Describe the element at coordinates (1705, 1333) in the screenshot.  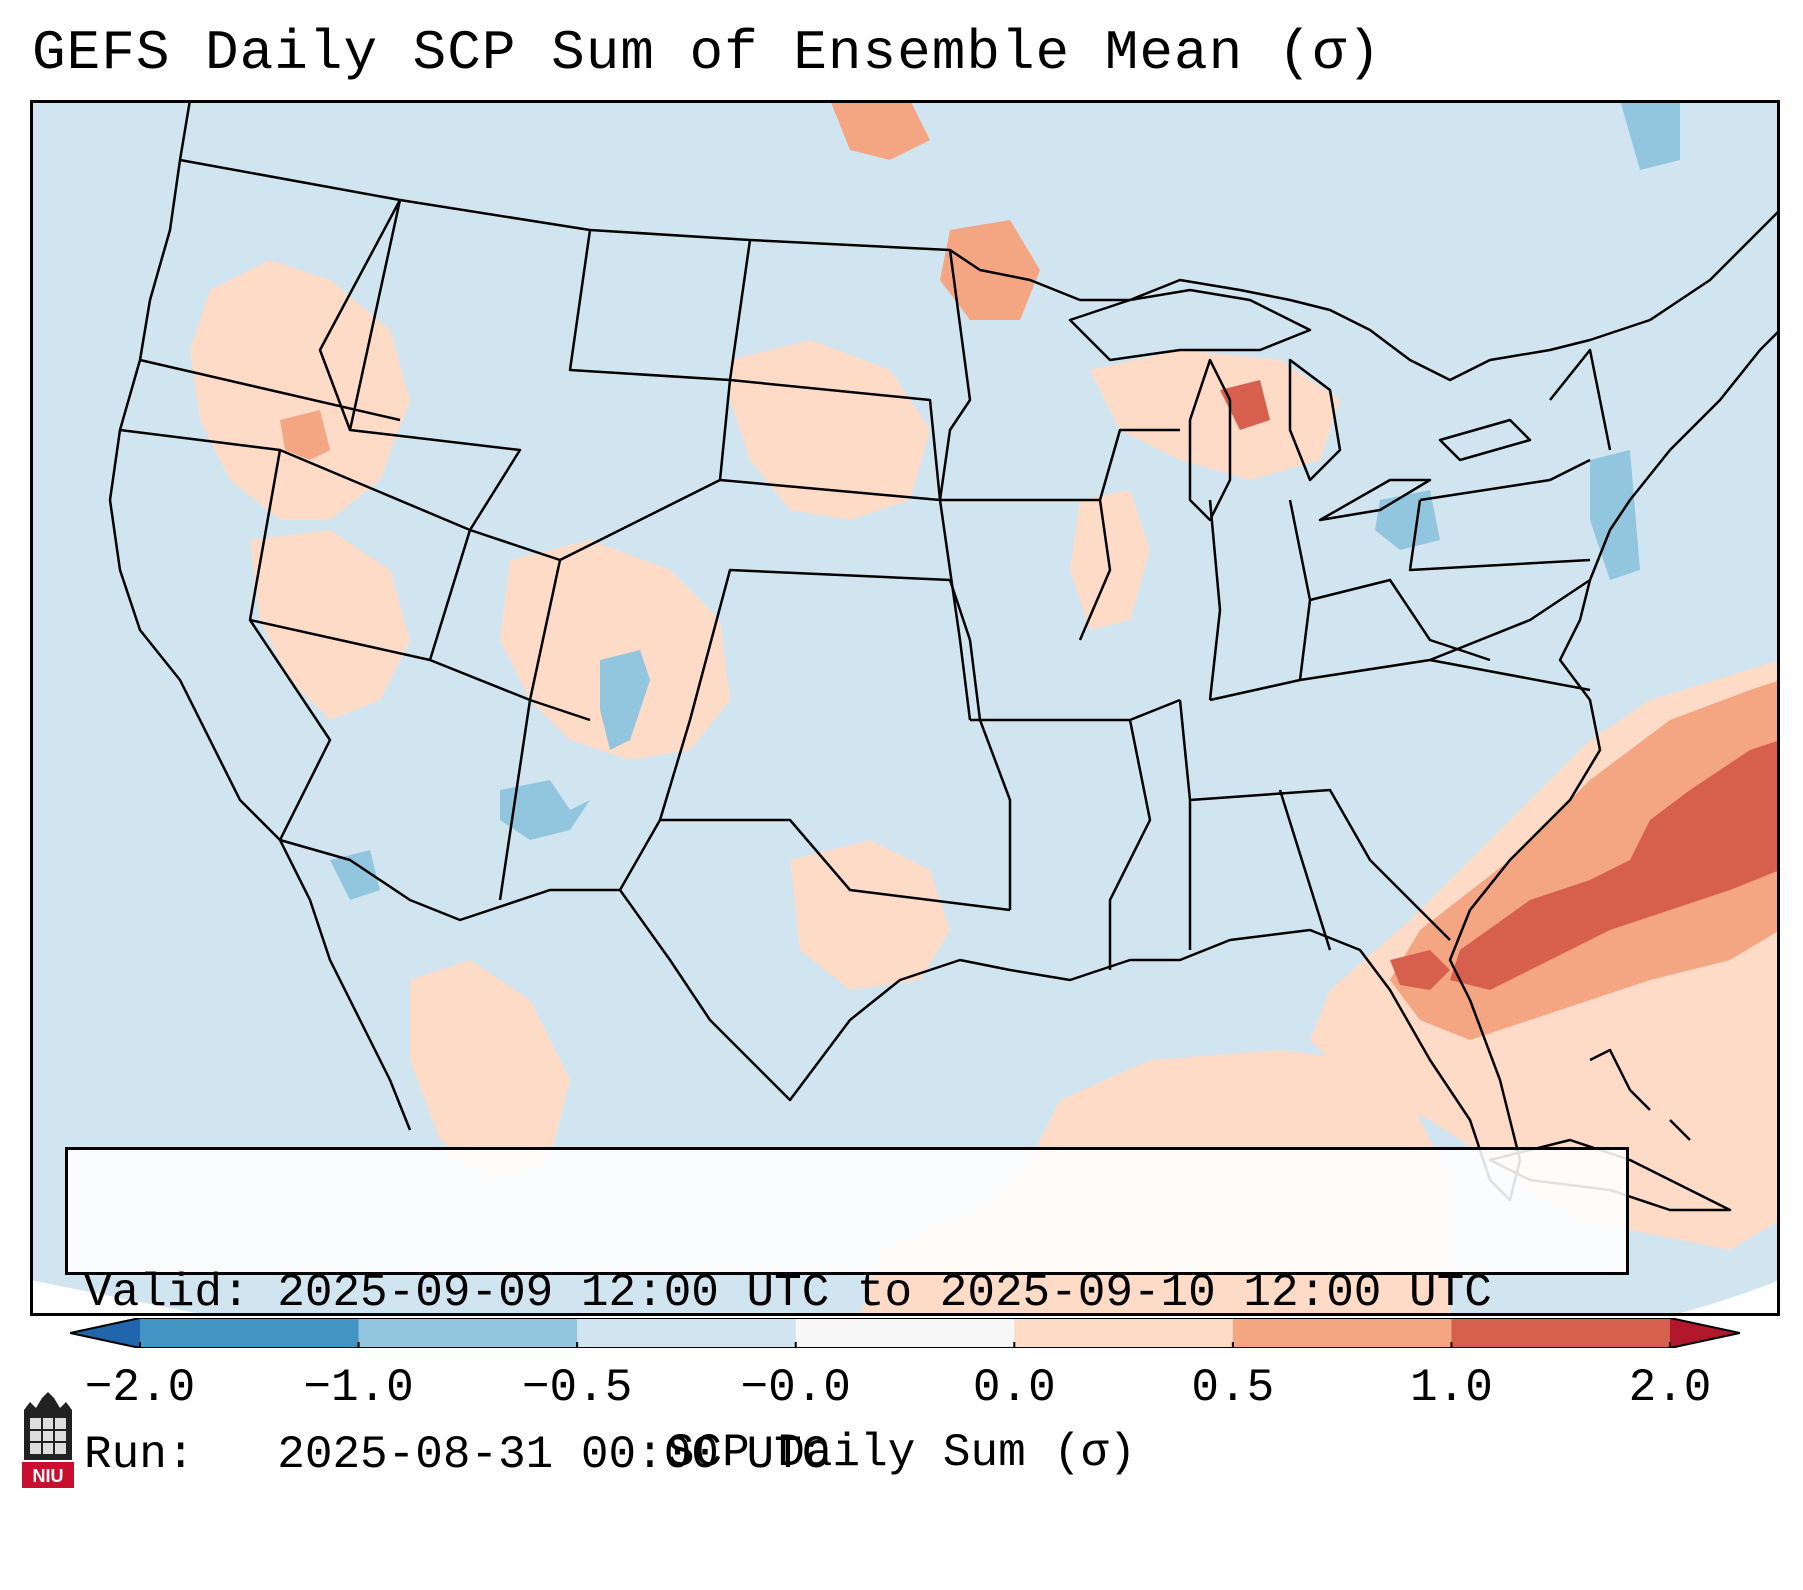
I see `colorbar-extend-high` at that location.